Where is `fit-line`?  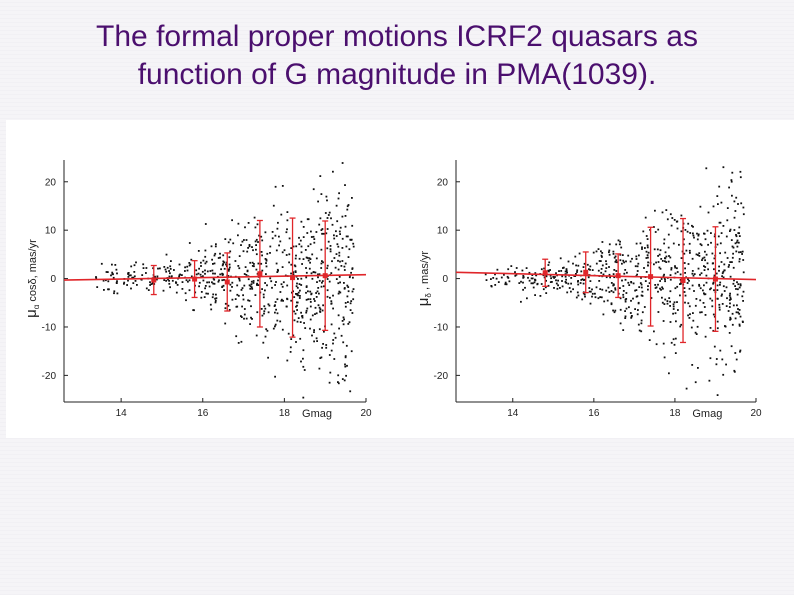 fit-line is located at coordinates (606, 276).